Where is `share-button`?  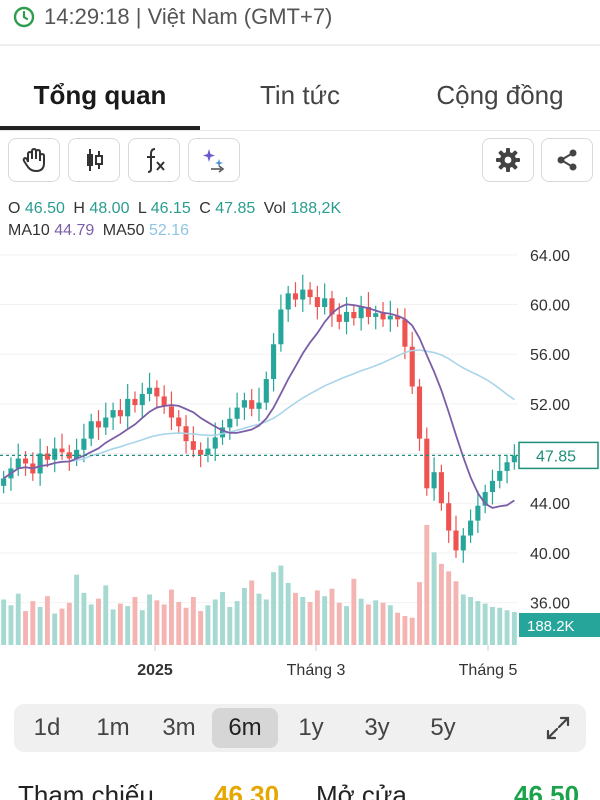
share-button is located at coordinates (567, 160).